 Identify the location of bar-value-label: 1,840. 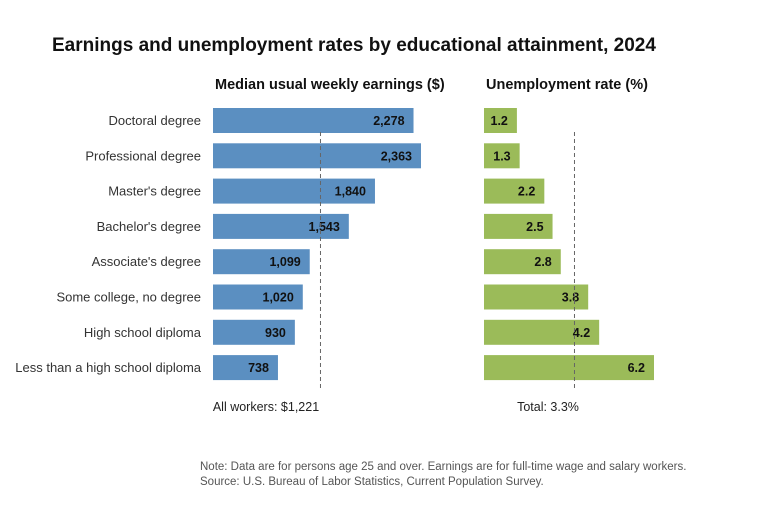
(350, 192).